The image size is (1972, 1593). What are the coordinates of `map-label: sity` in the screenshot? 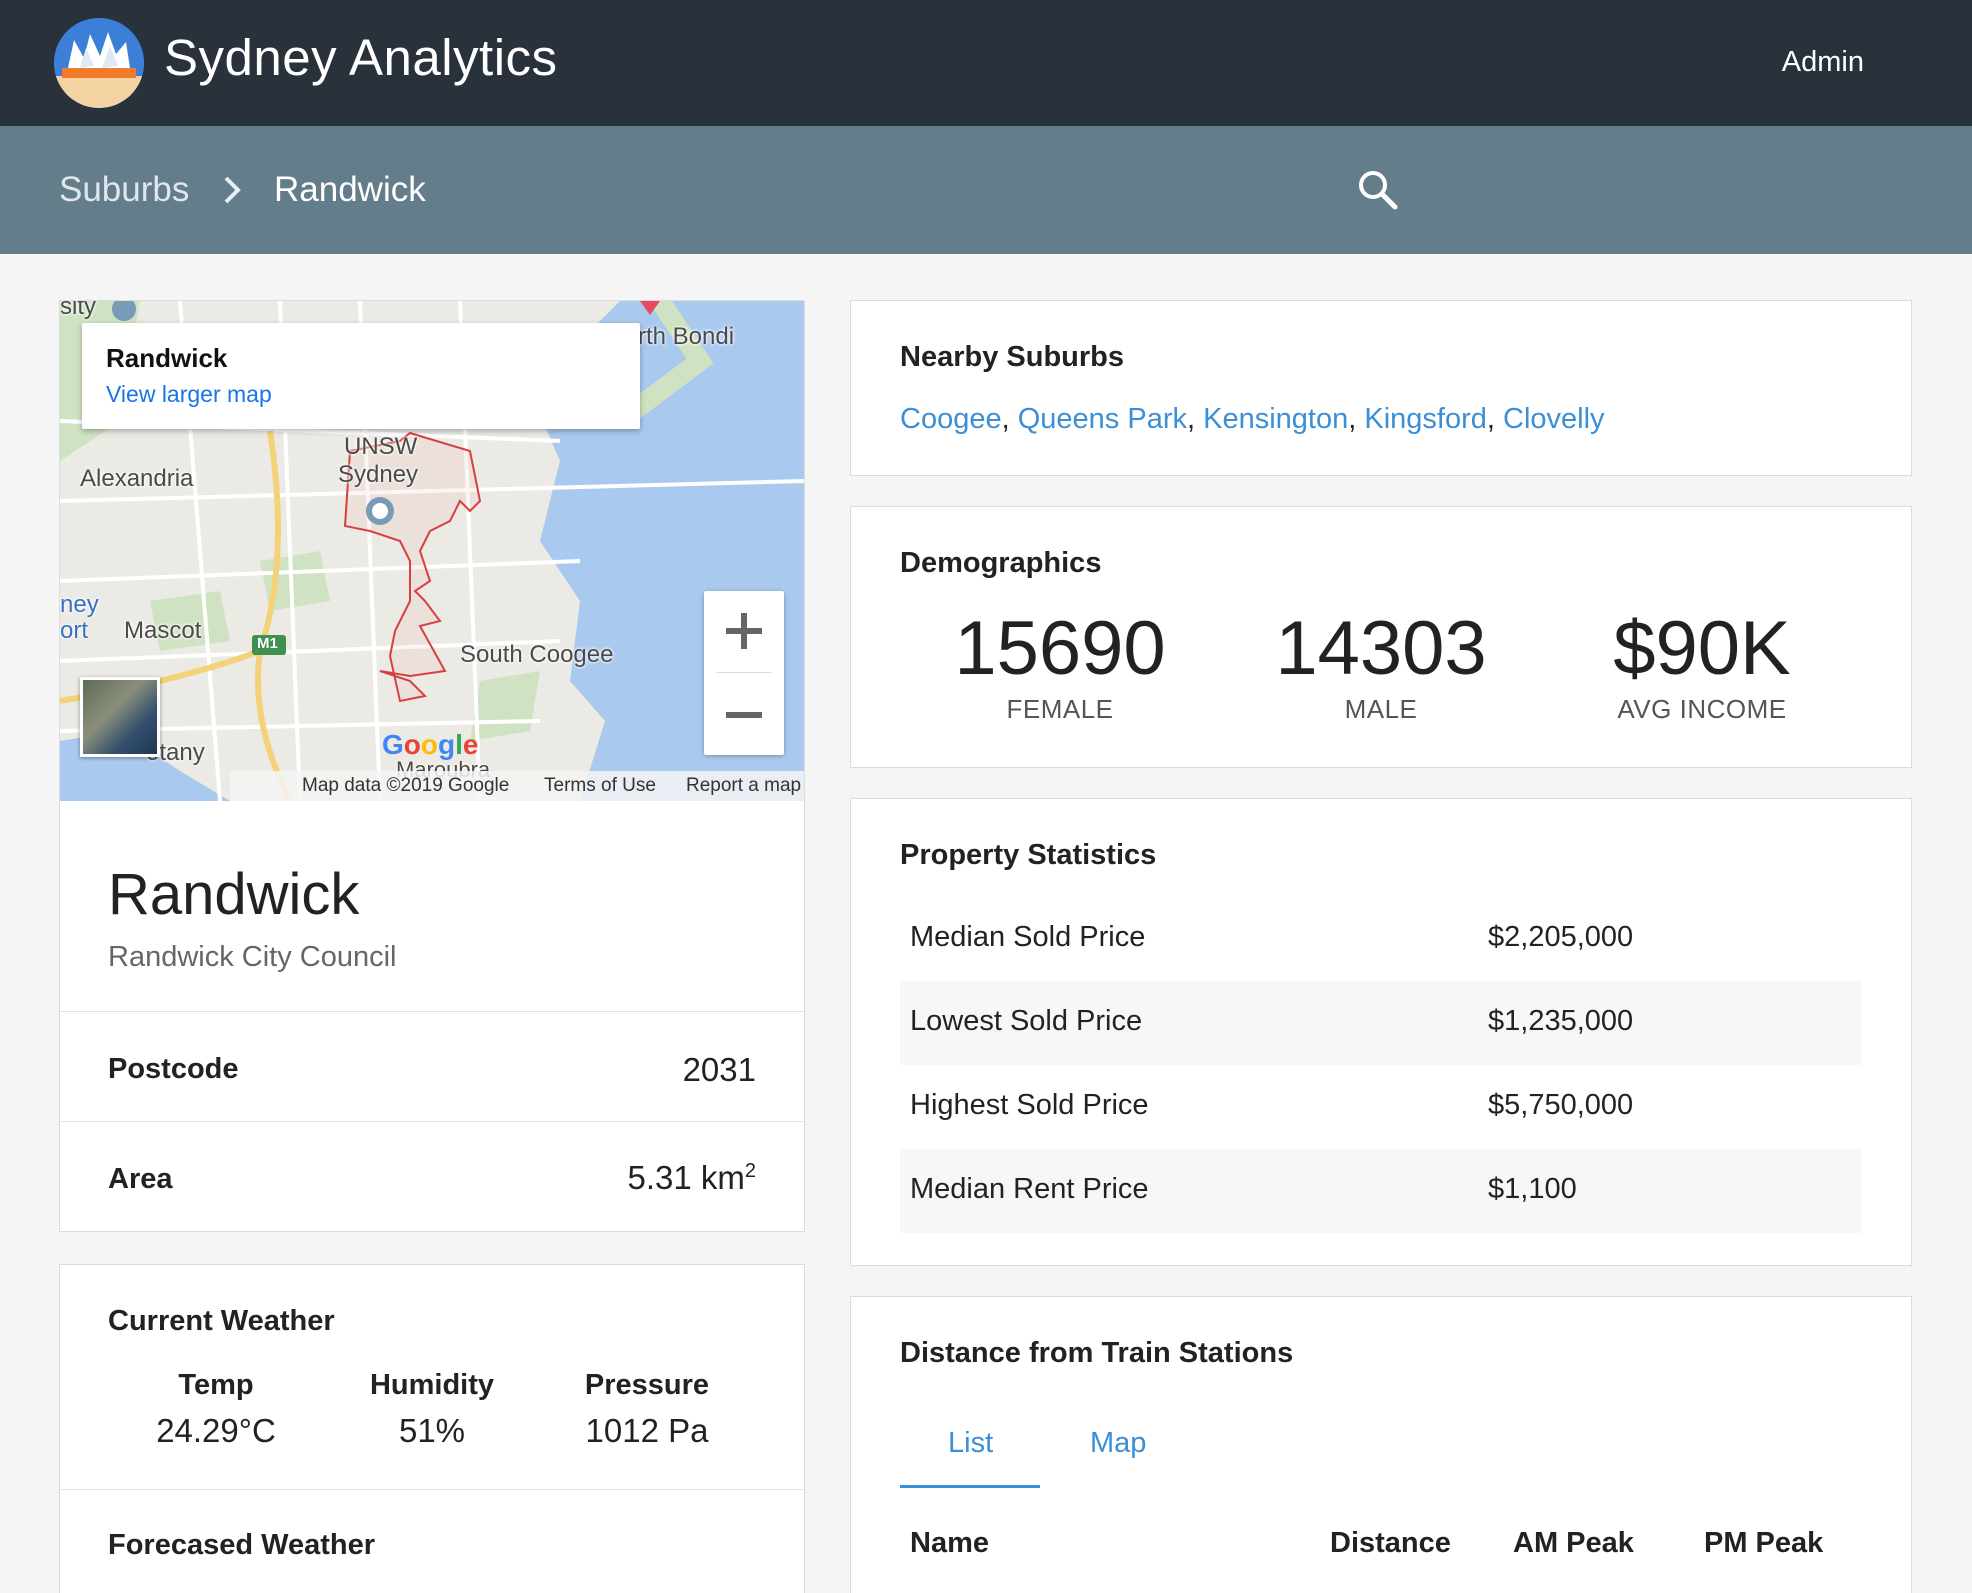 It's located at (78, 310).